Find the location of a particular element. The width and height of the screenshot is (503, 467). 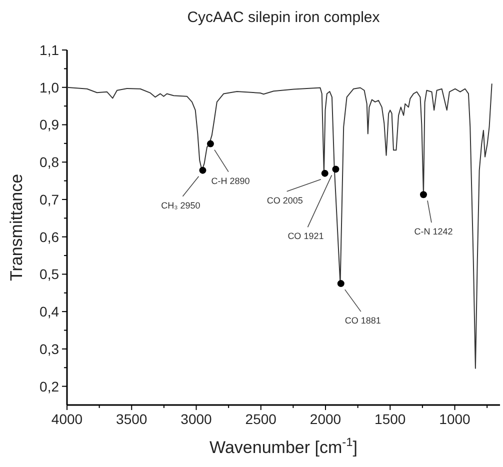

y-tick-label: 0,3 is located at coordinates (50, 348).